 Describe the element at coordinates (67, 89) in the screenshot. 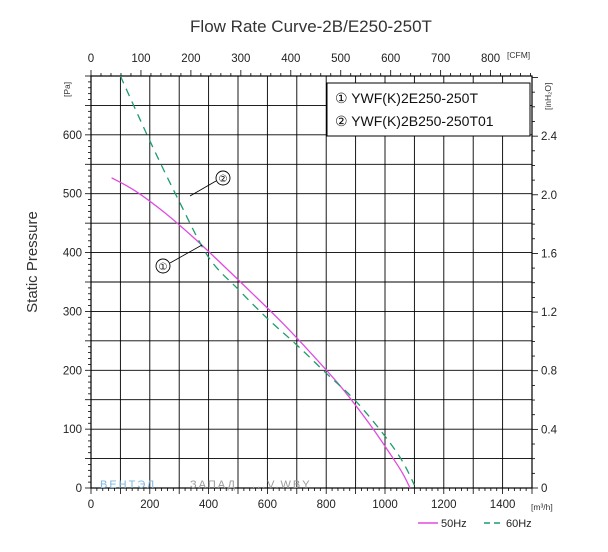

I see `y-left-unit: [Pa]` at that location.